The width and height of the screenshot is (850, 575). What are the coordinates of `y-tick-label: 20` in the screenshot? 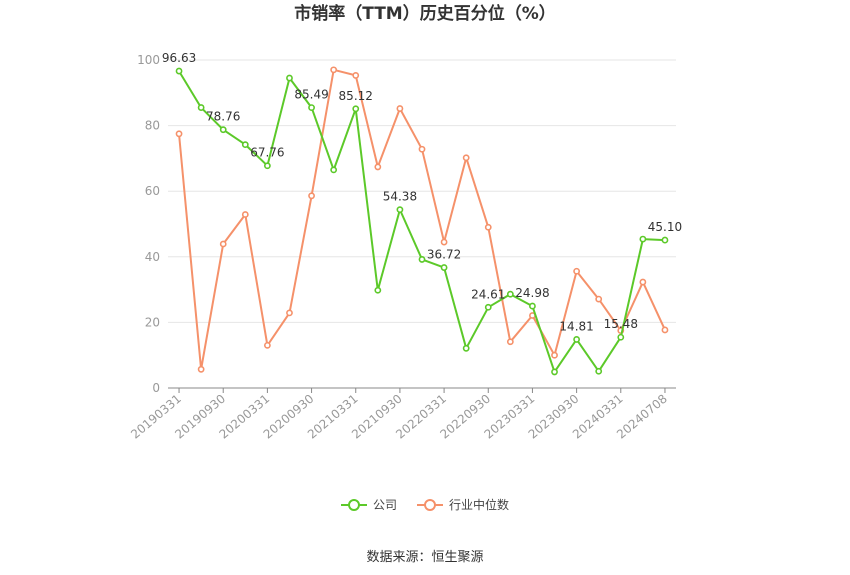 It's located at (152, 322).